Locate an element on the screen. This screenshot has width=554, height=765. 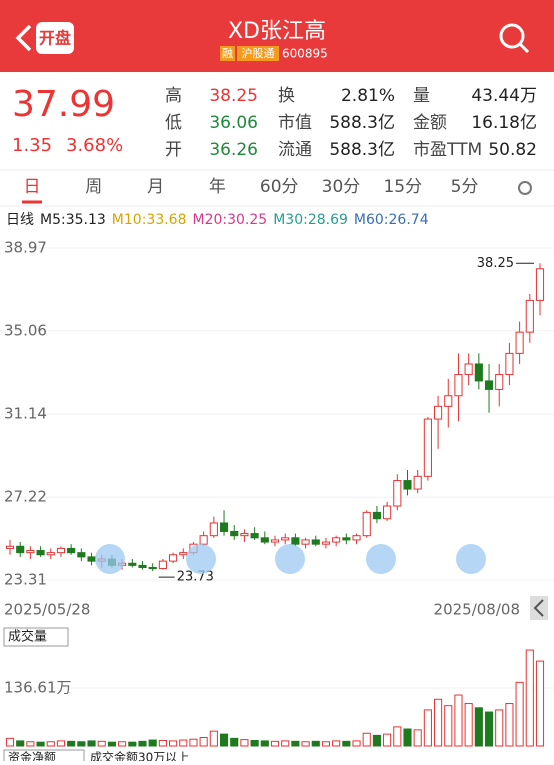
volume-label: 成交量 is located at coordinates (27, 637).